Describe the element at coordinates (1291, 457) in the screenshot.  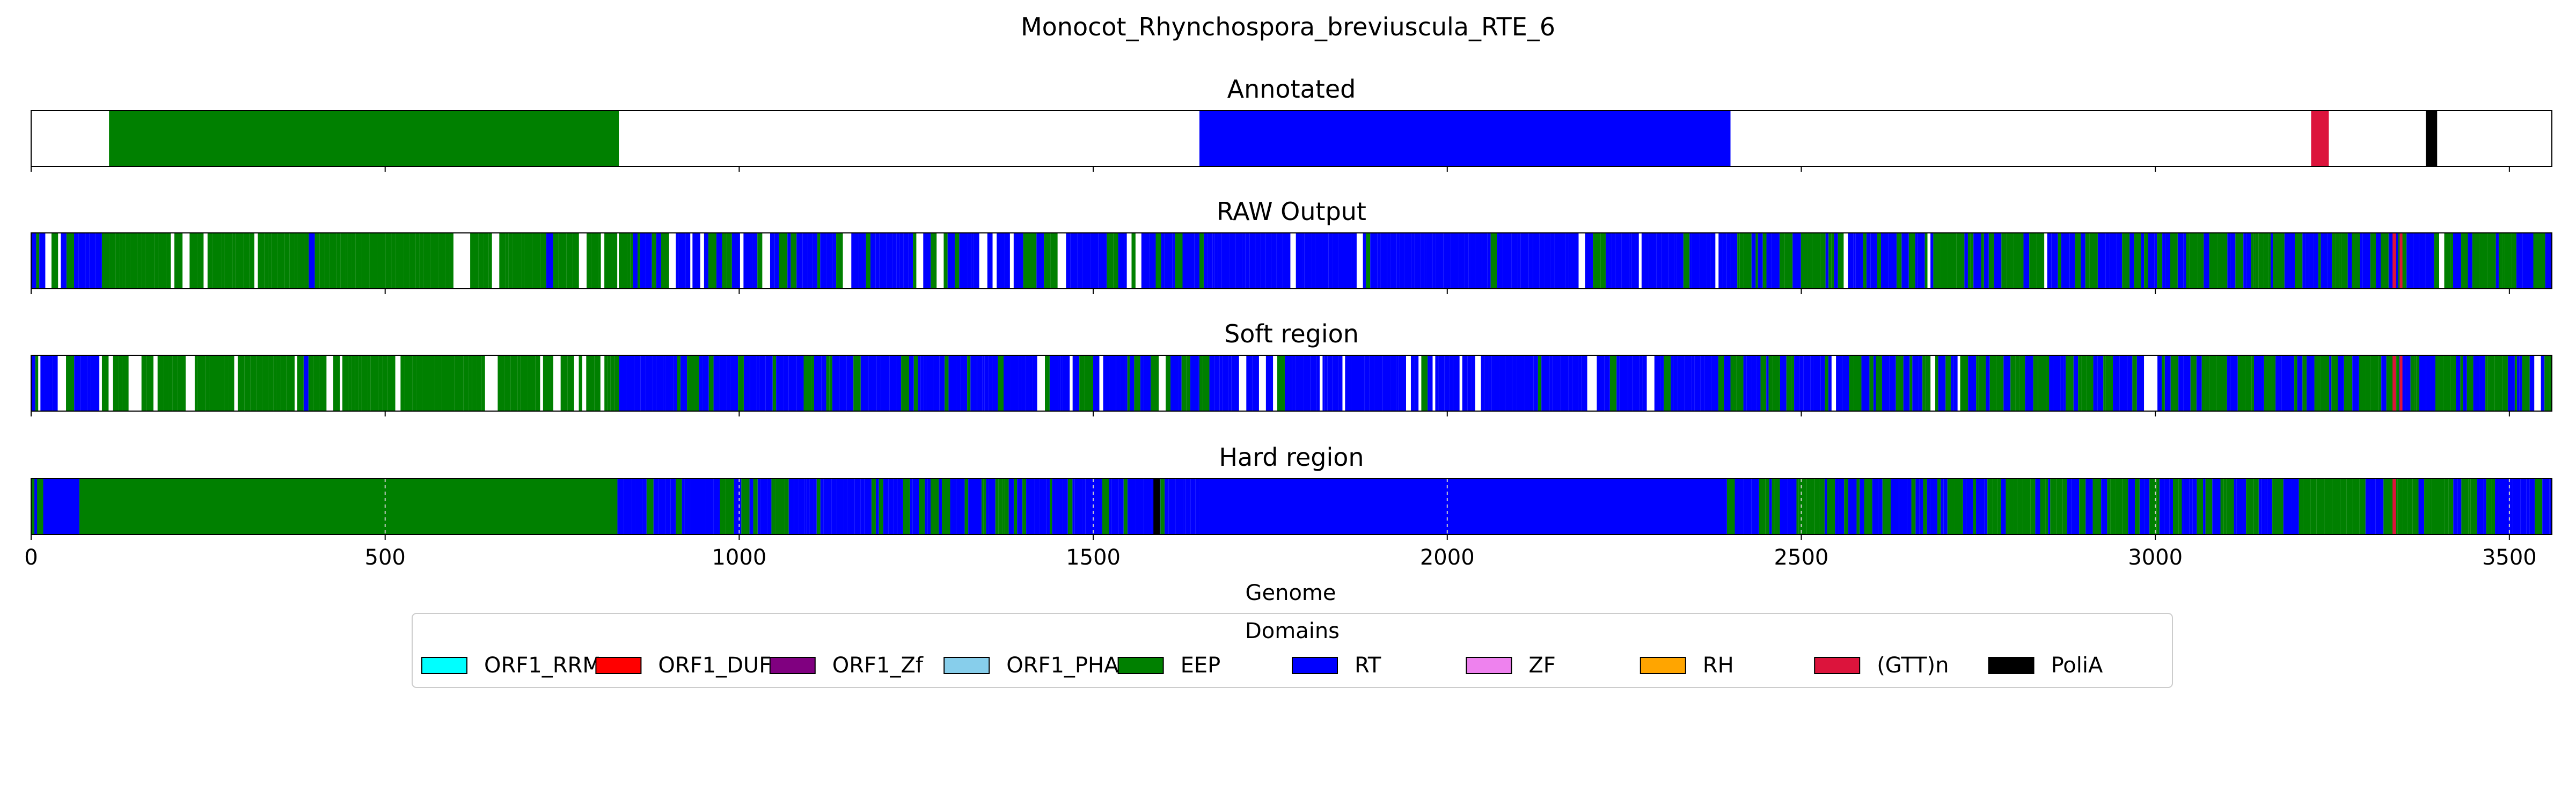
I see `panel-title: Hard region` at that location.